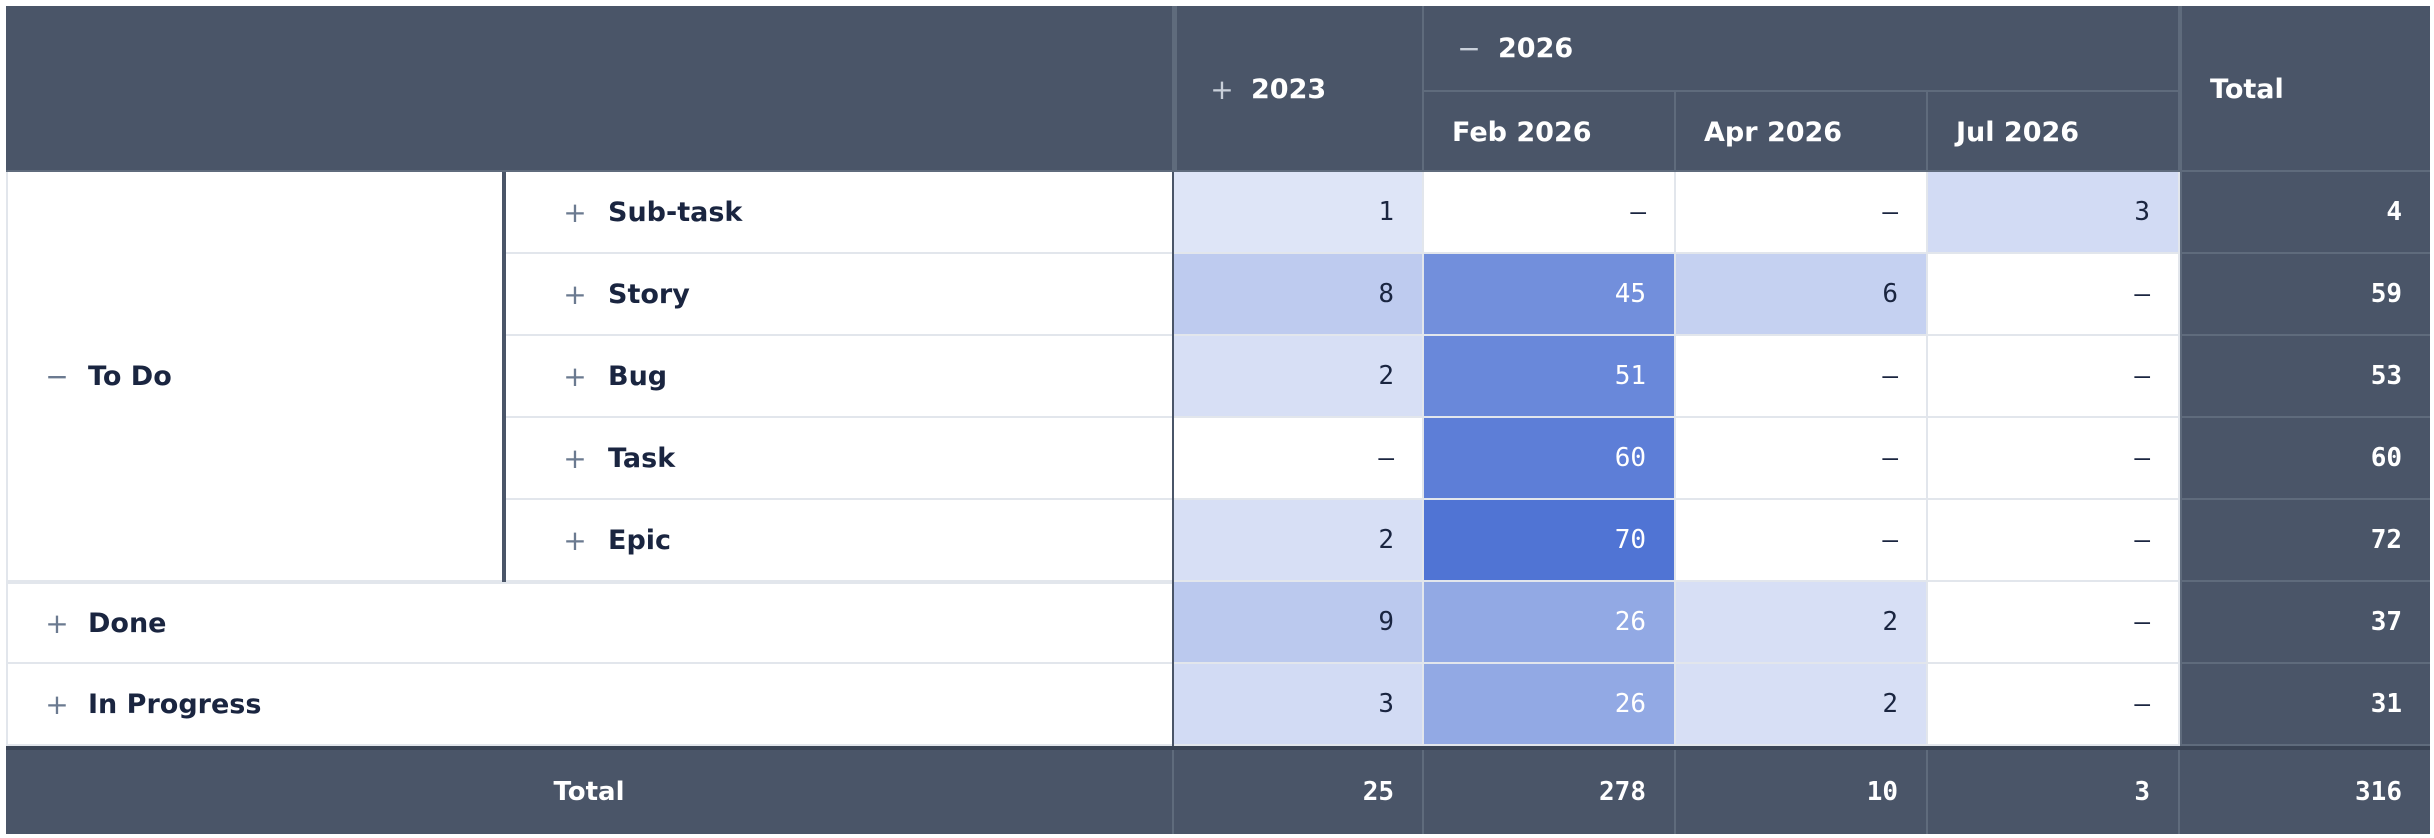 This screenshot has width=2434, height=838. What do you see at coordinates (1802, 48) in the screenshot?
I see `col-header-2026: − 2026` at bounding box center [1802, 48].